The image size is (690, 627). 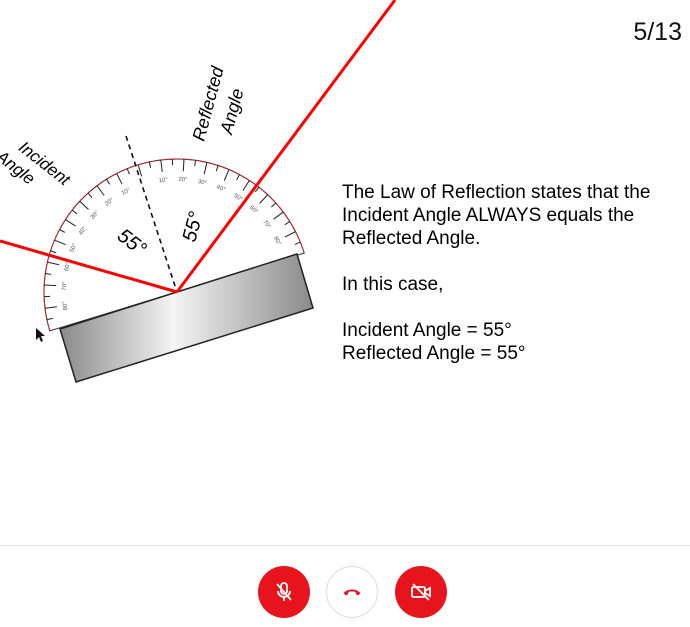 I want to click on phone-hangup-icon, so click(x=352, y=592).